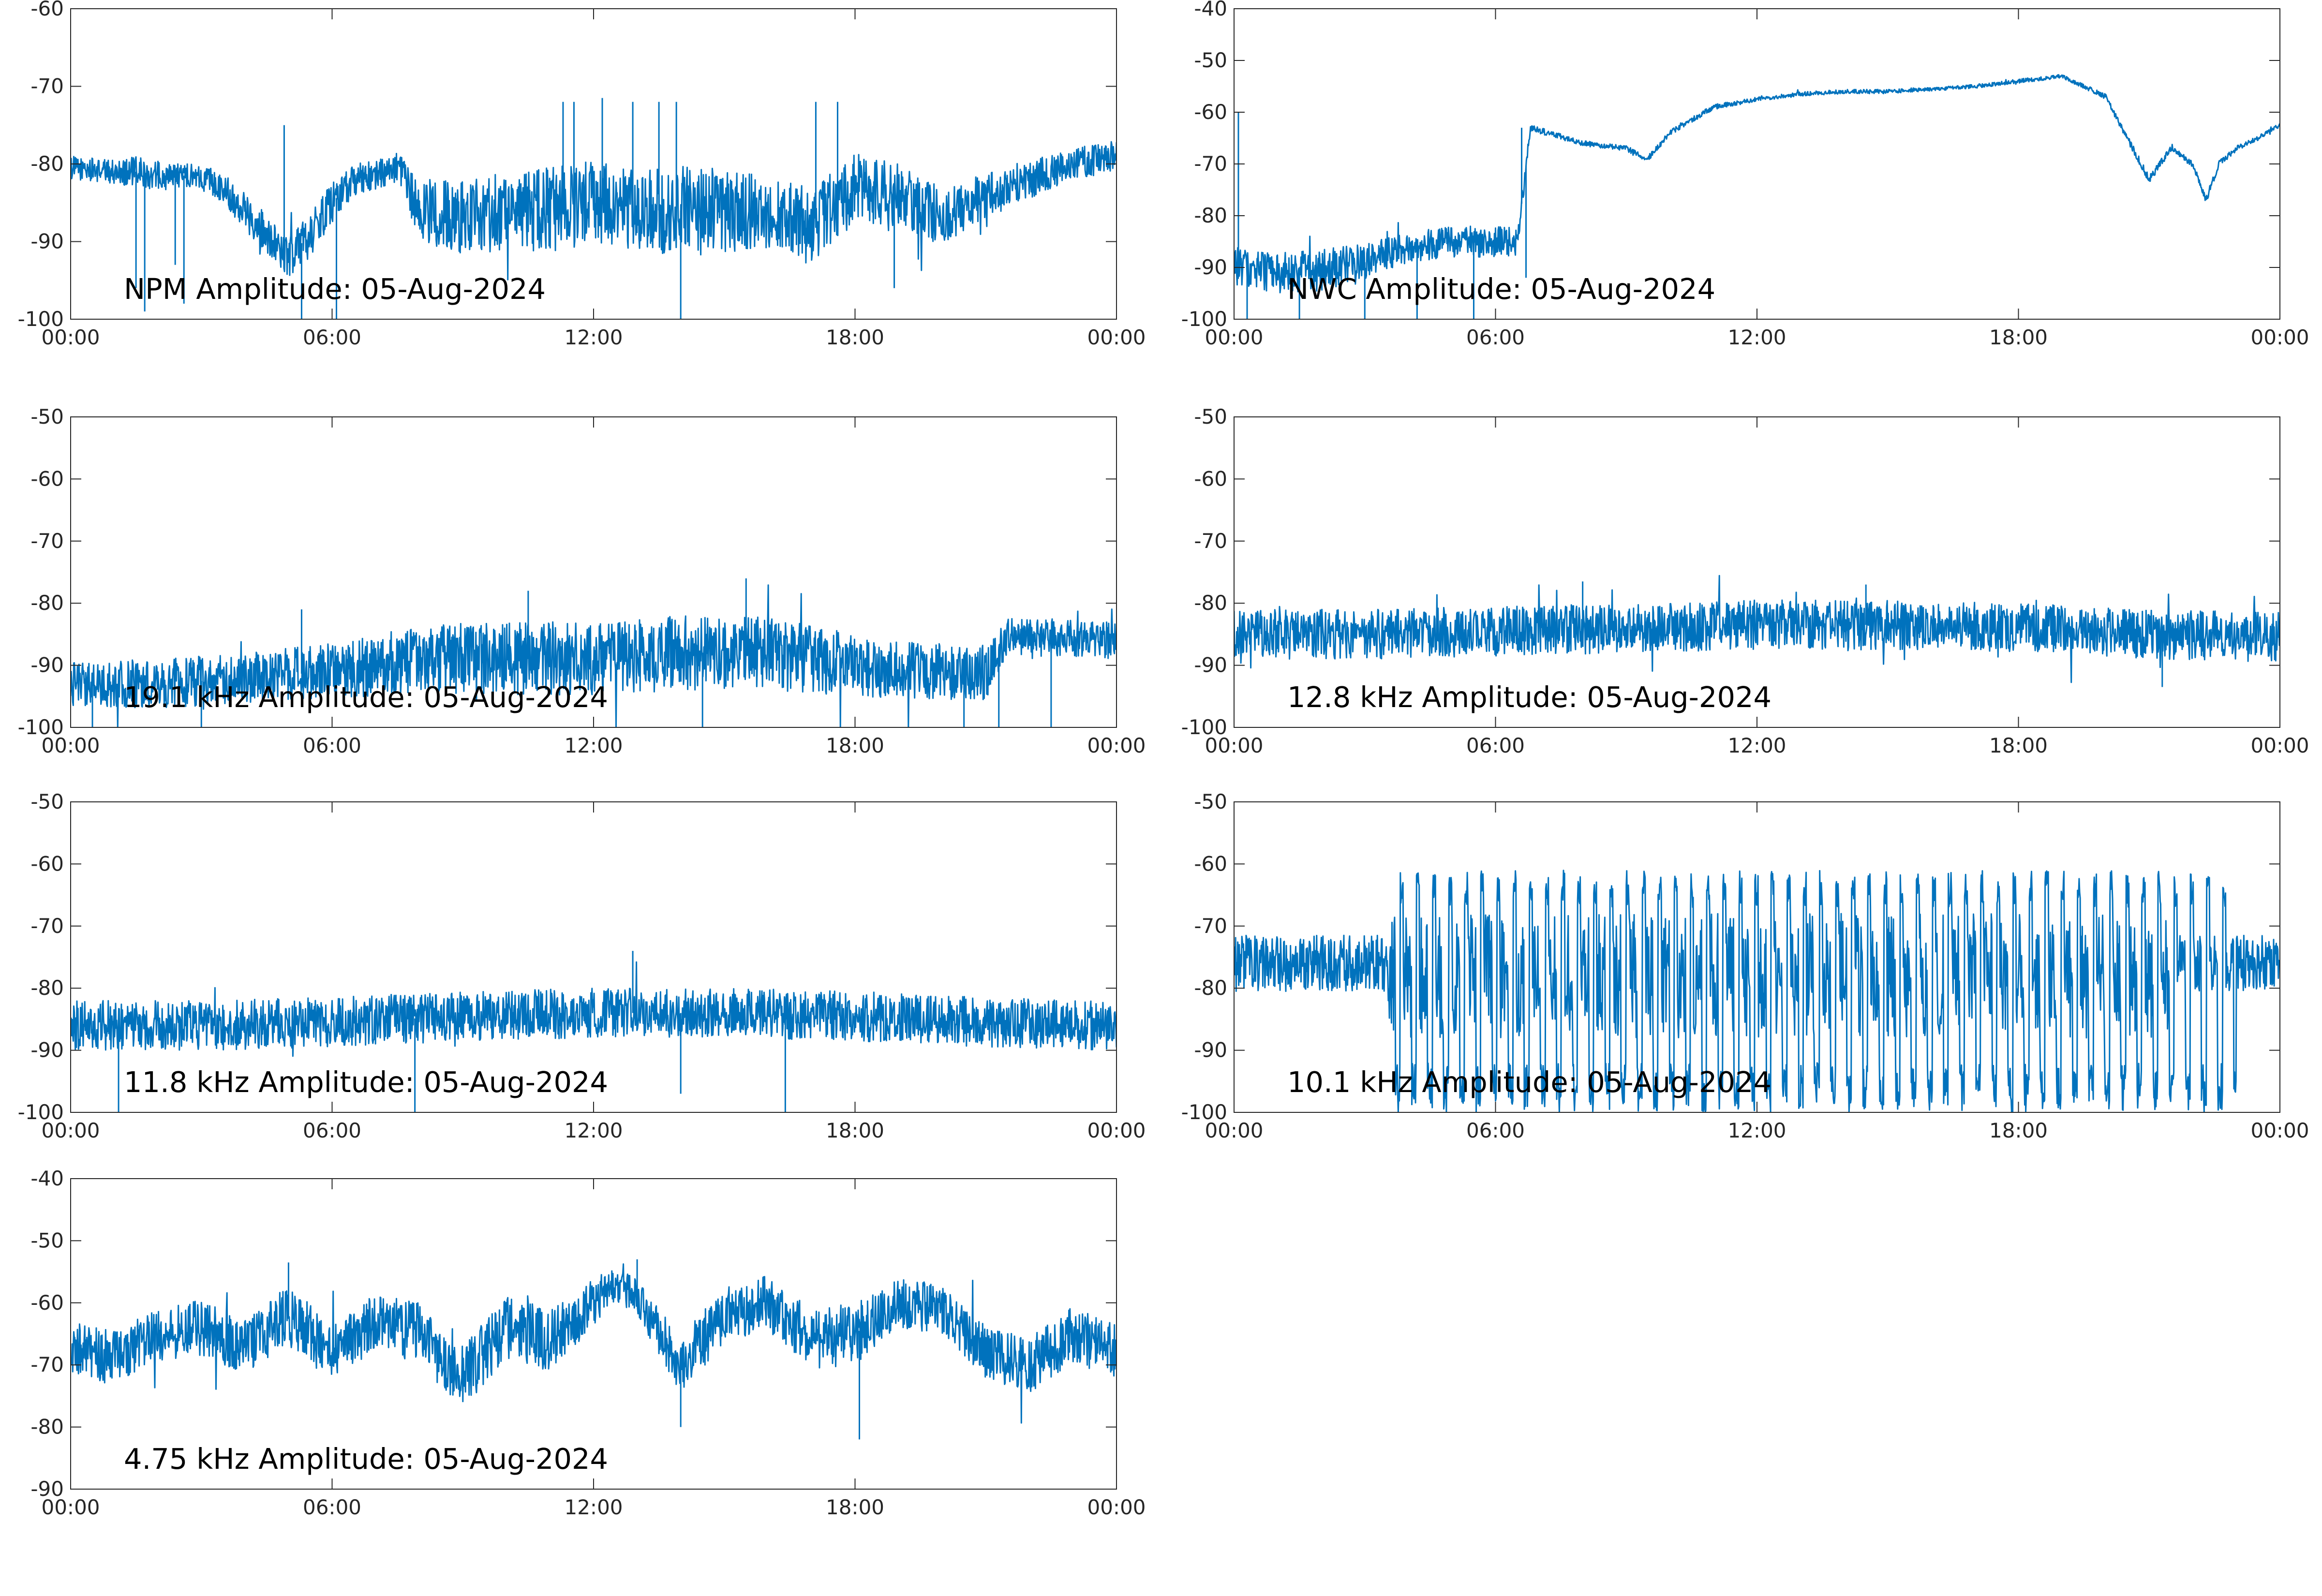 This screenshot has height=1596, width=2322. Describe the element at coordinates (366, 1459) in the screenshot. I see `panel-title: 4.75 kHz Amplitude: 05-Aug-2024` at that location.